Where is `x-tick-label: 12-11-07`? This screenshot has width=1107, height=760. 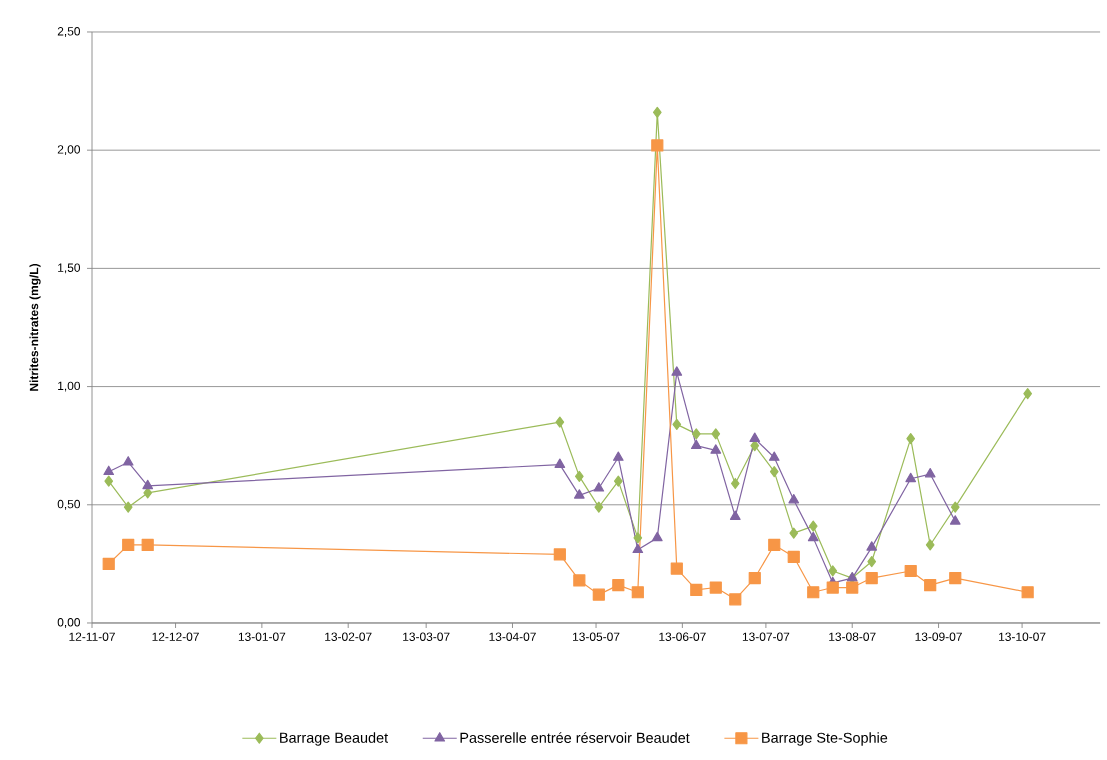
x-tick-label: 12-11-07 is located at coordinates (92, 636).